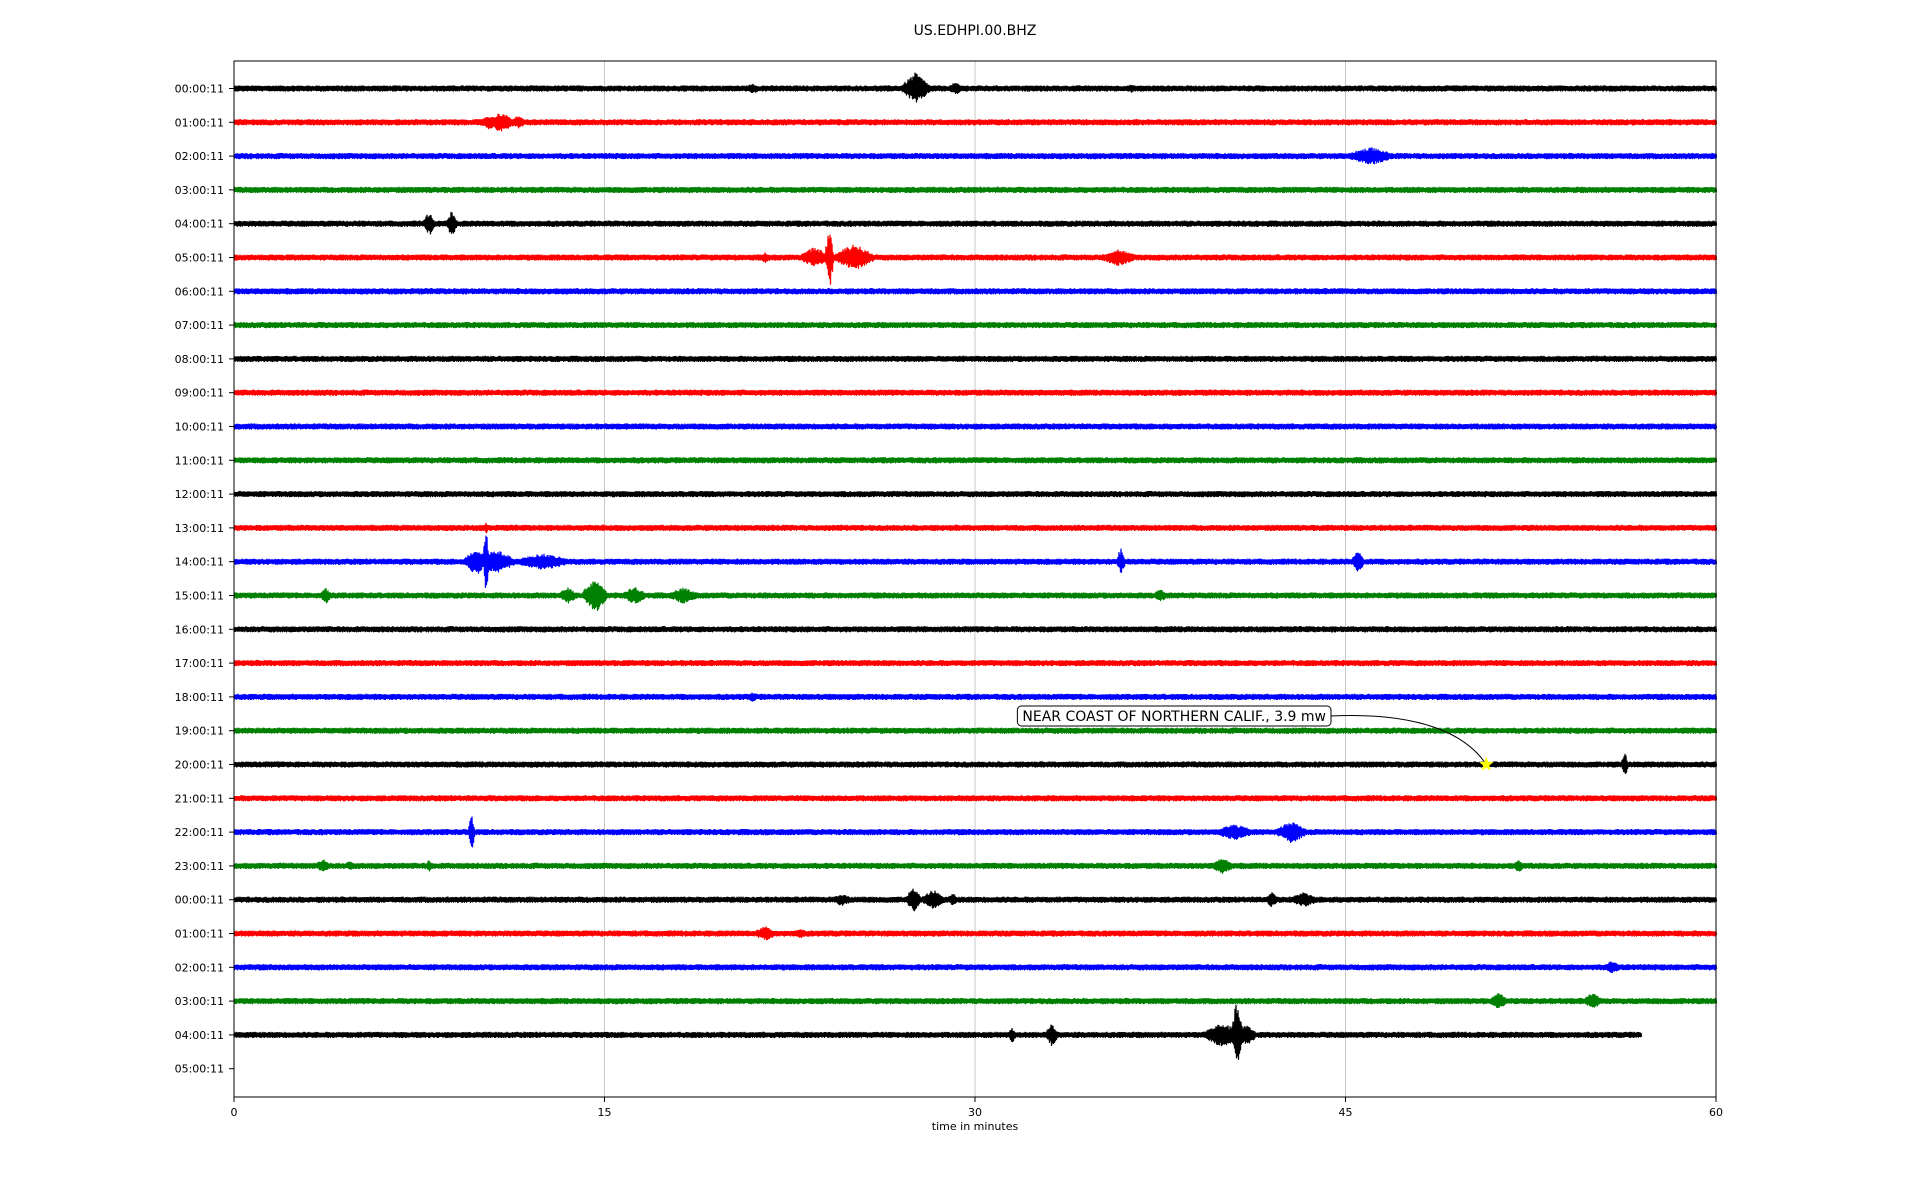  I want to click on event-star-marker, so click(1486, 763).